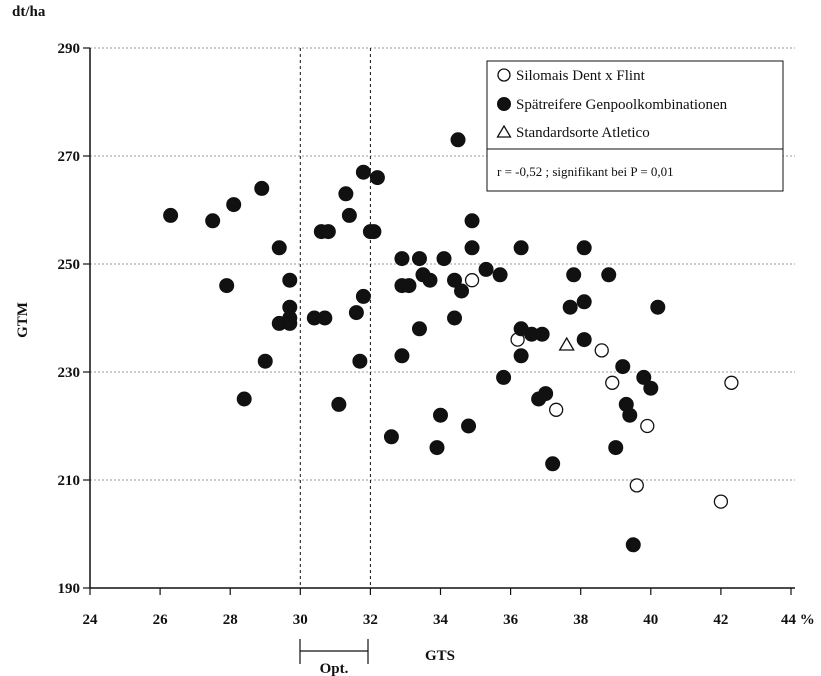 The image size is (821, 676). Describe the element at coordinates (440, 656) in the screenshot. I see `x-axis-label: GTS` at that location.